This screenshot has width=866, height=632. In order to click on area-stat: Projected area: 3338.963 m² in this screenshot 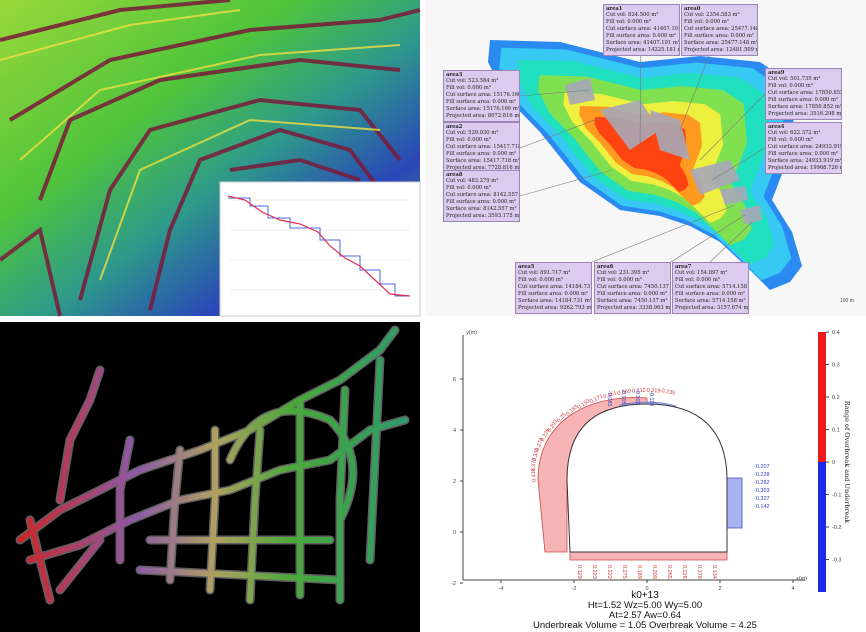, I will do `click(634, 308)`.